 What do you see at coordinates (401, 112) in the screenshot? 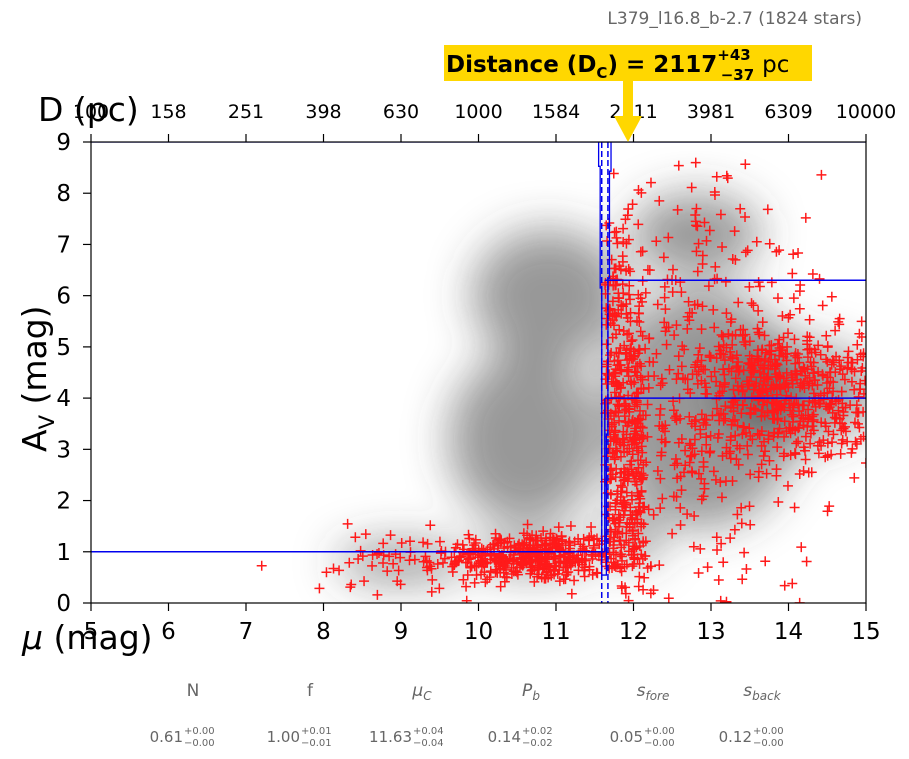
I see `top-tick-label: 630` at bounding box center [401, 112].